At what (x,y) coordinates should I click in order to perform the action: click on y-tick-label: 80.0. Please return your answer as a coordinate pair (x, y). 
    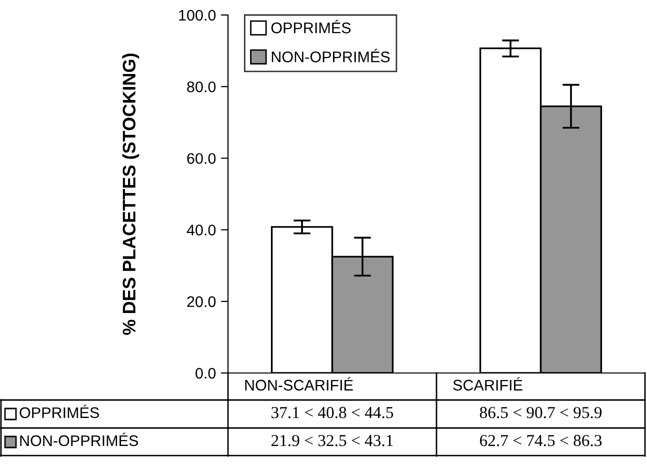
    Looking at the image, I should click on (201, 86).